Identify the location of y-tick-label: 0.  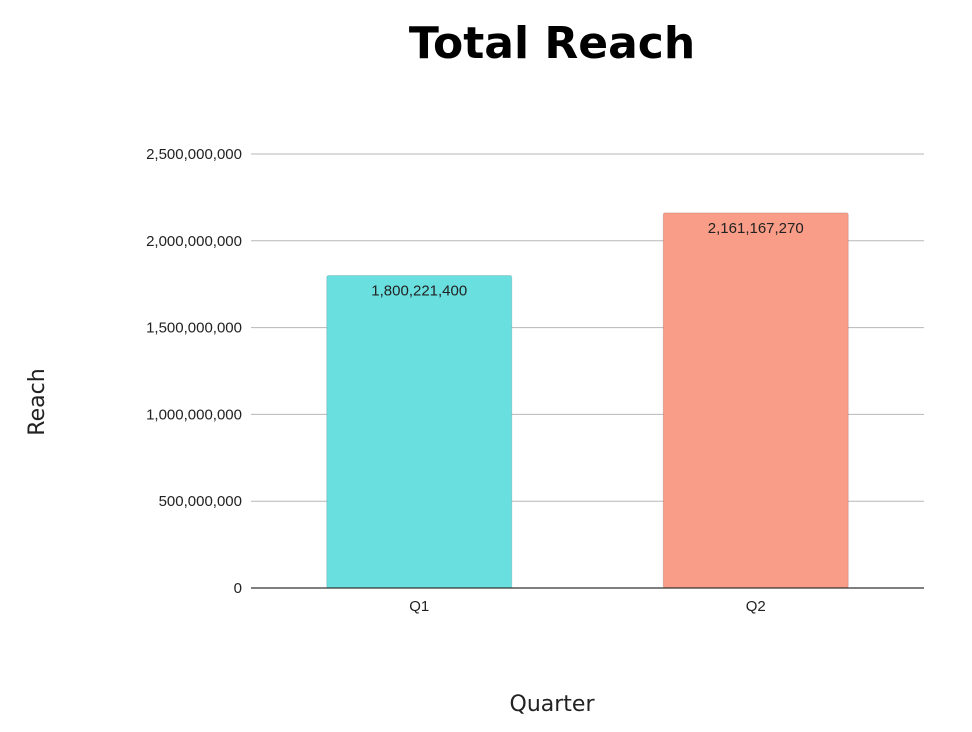
(238, 588).